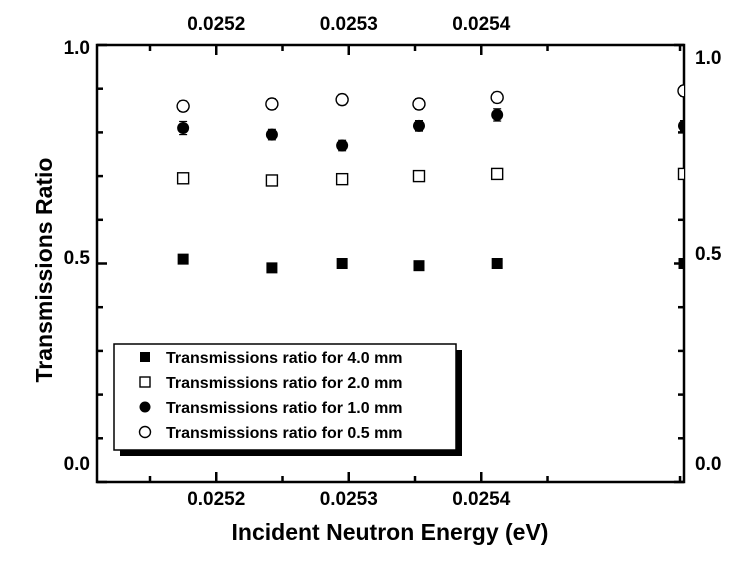 The width and height of the screenshot is (752, 563). I want to click on legend-label-1: Transmissions ratio for 4.0 mm, so click(284, 358).